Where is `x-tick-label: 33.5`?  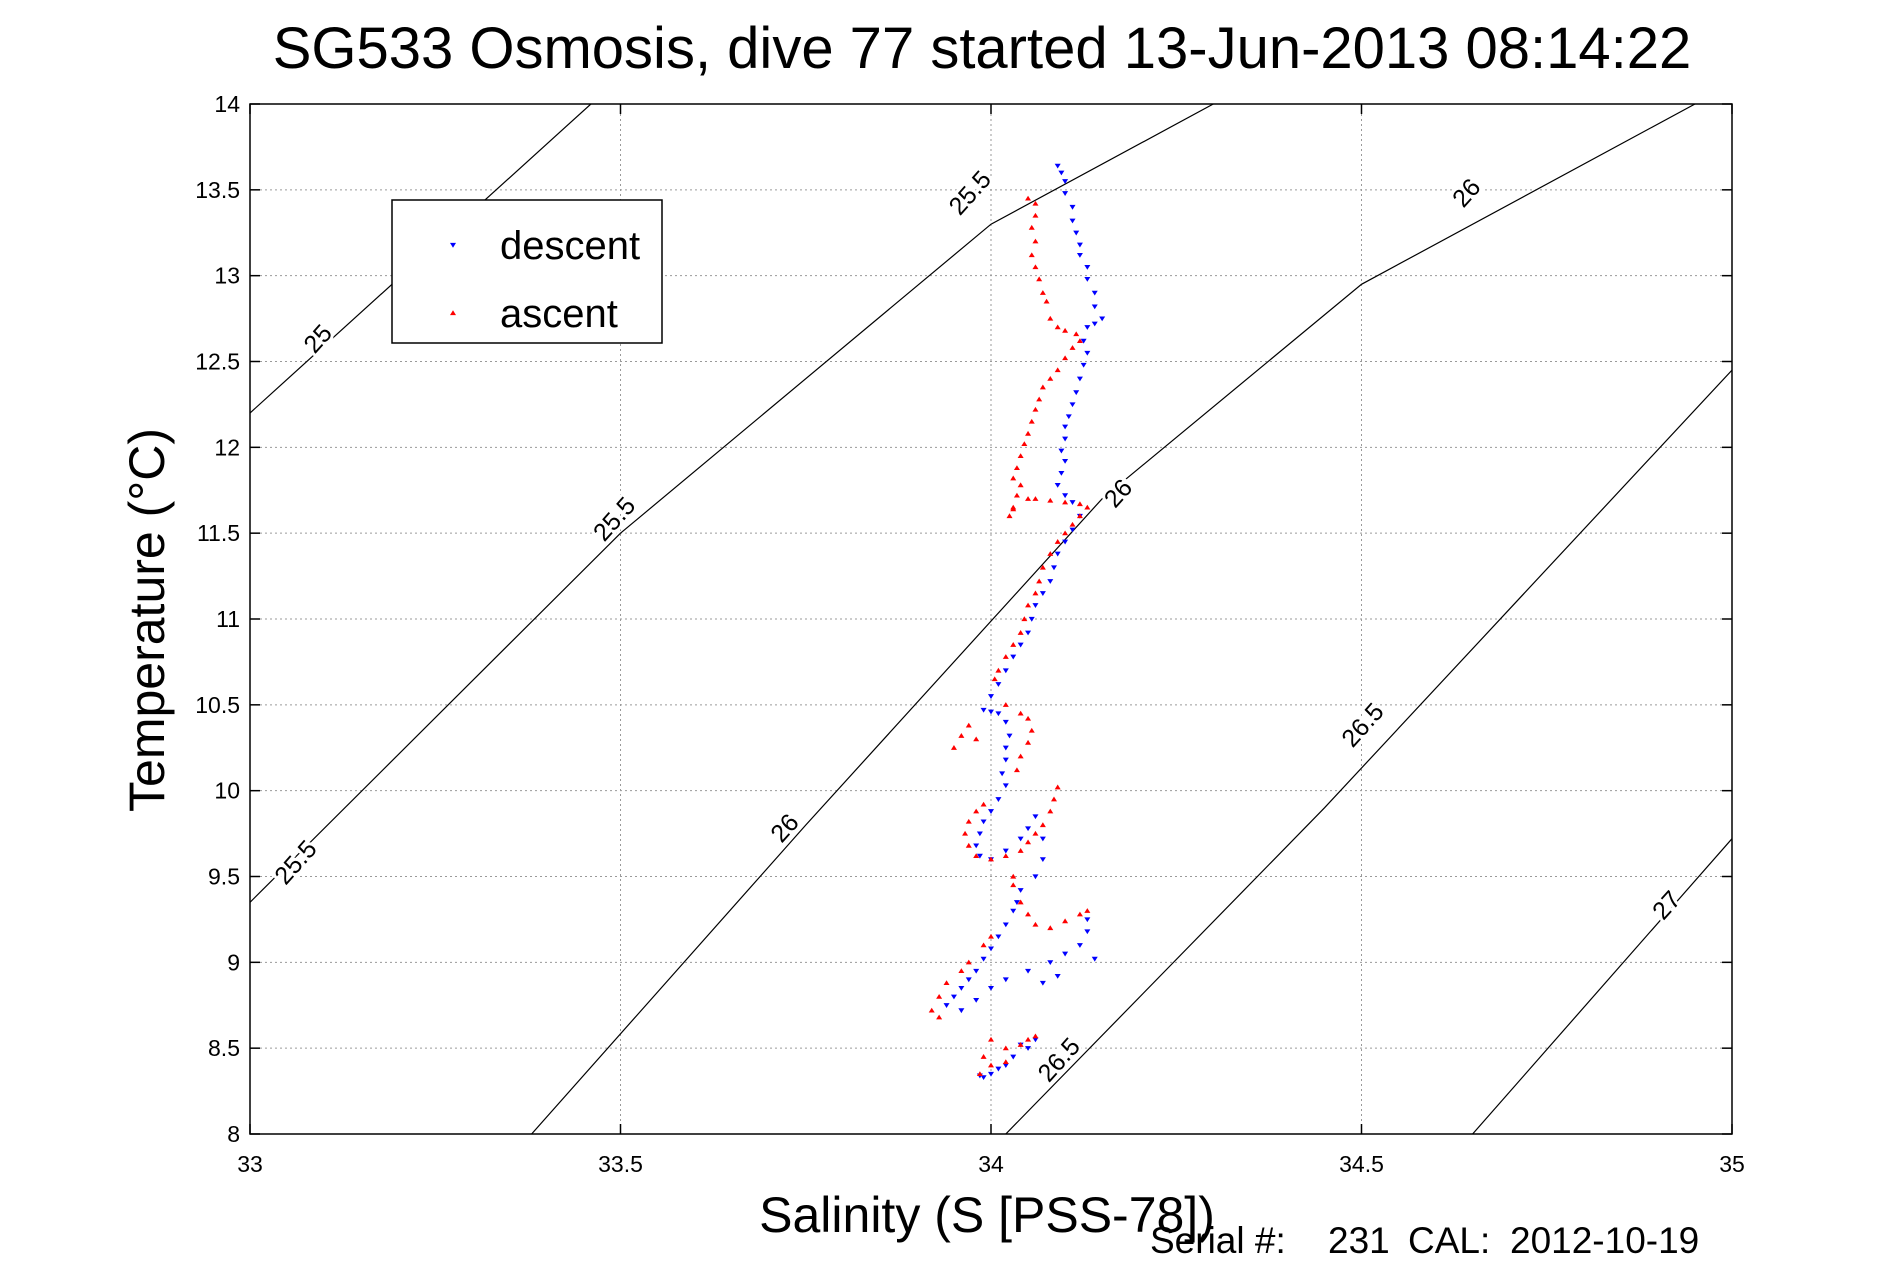
x-tick-label: 33.5 is located at coordinates (620, 1164).